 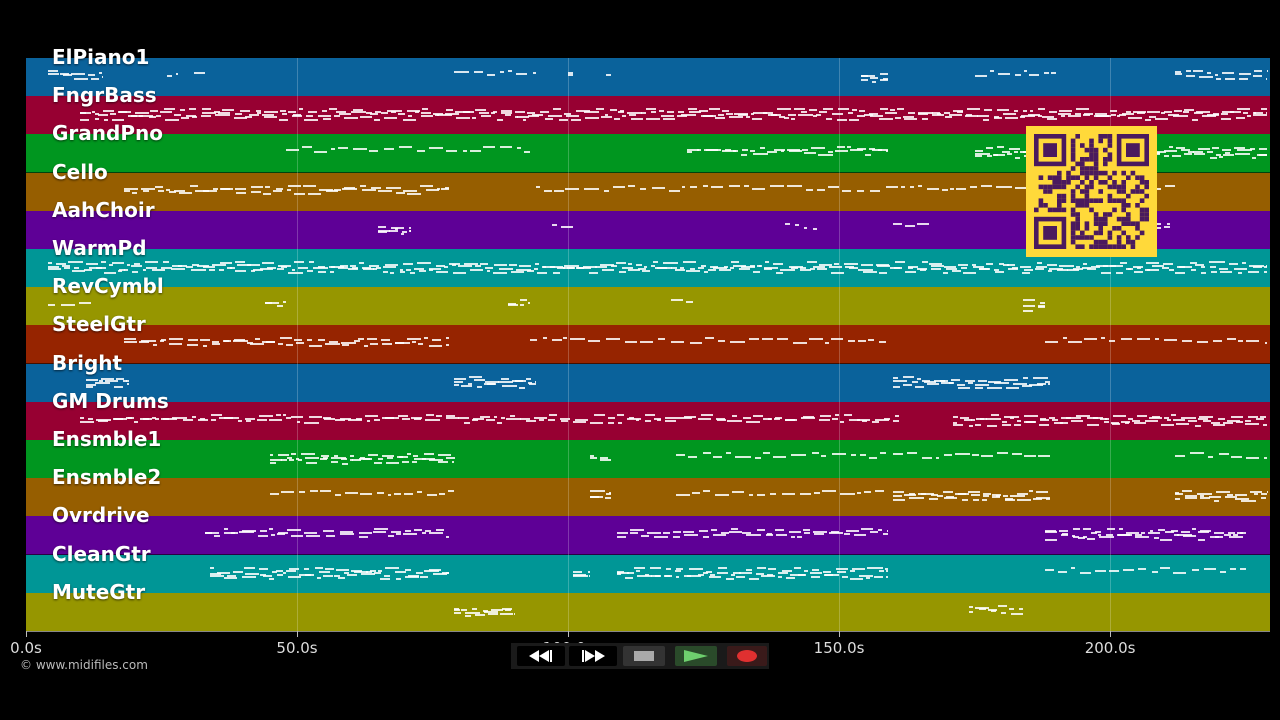 I want to click on track-name: SteelGtr, so click(x=99, y=324).